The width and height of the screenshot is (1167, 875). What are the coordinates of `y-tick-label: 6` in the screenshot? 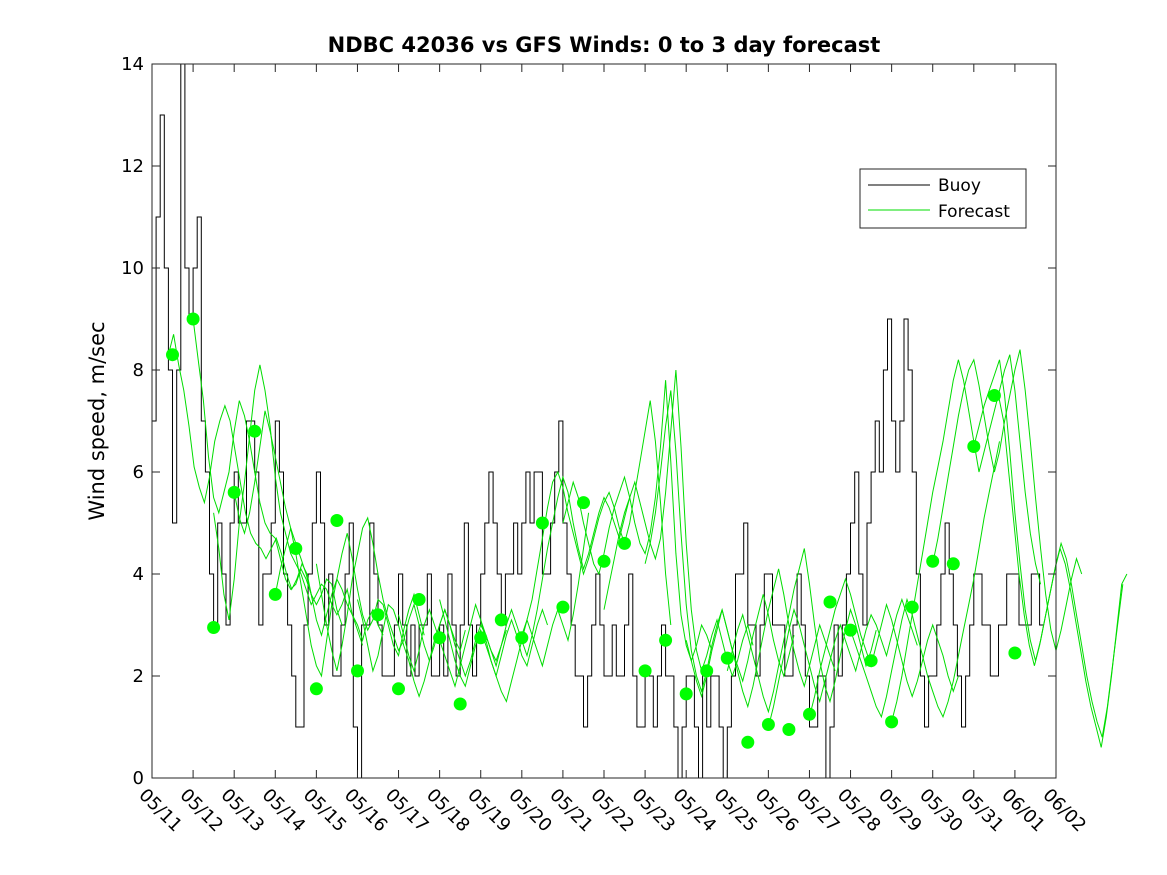 It's located at (138, 472).